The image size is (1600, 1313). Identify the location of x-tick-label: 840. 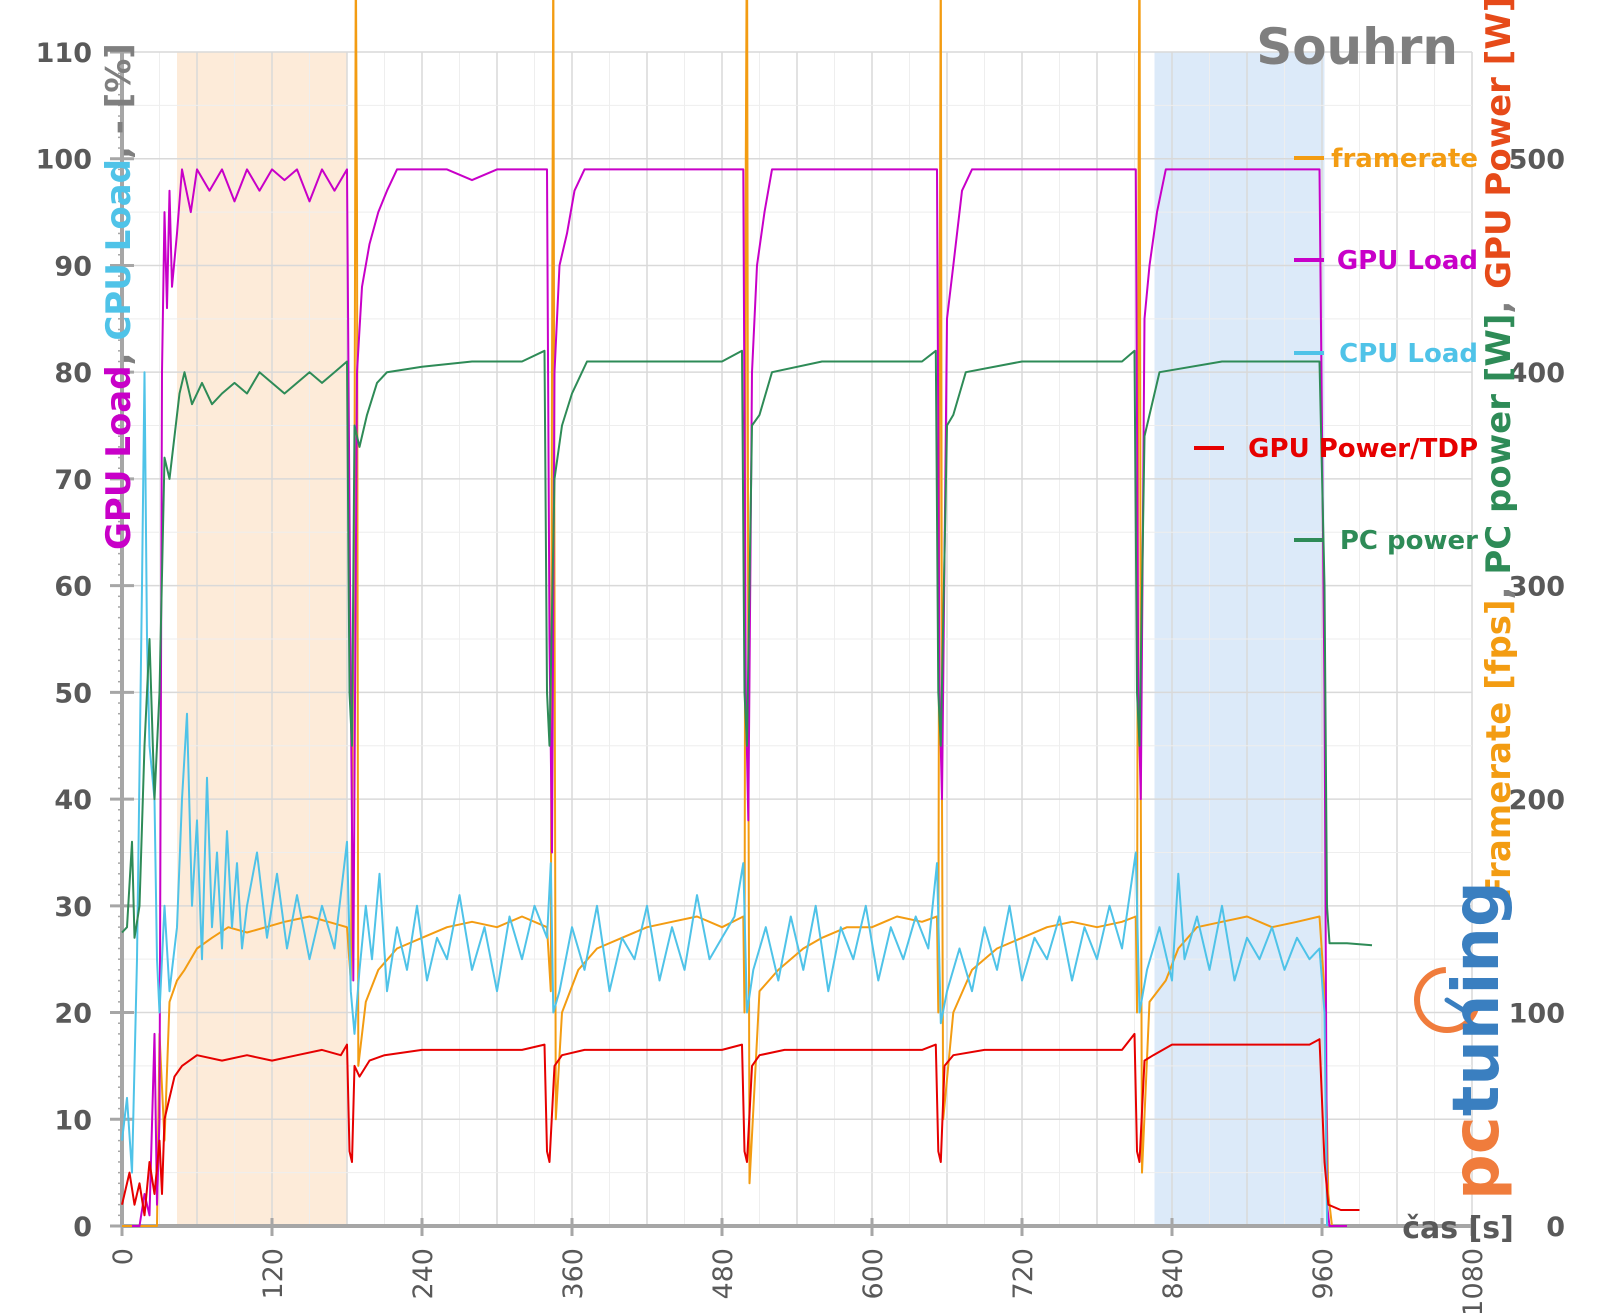
(1173, 1274).